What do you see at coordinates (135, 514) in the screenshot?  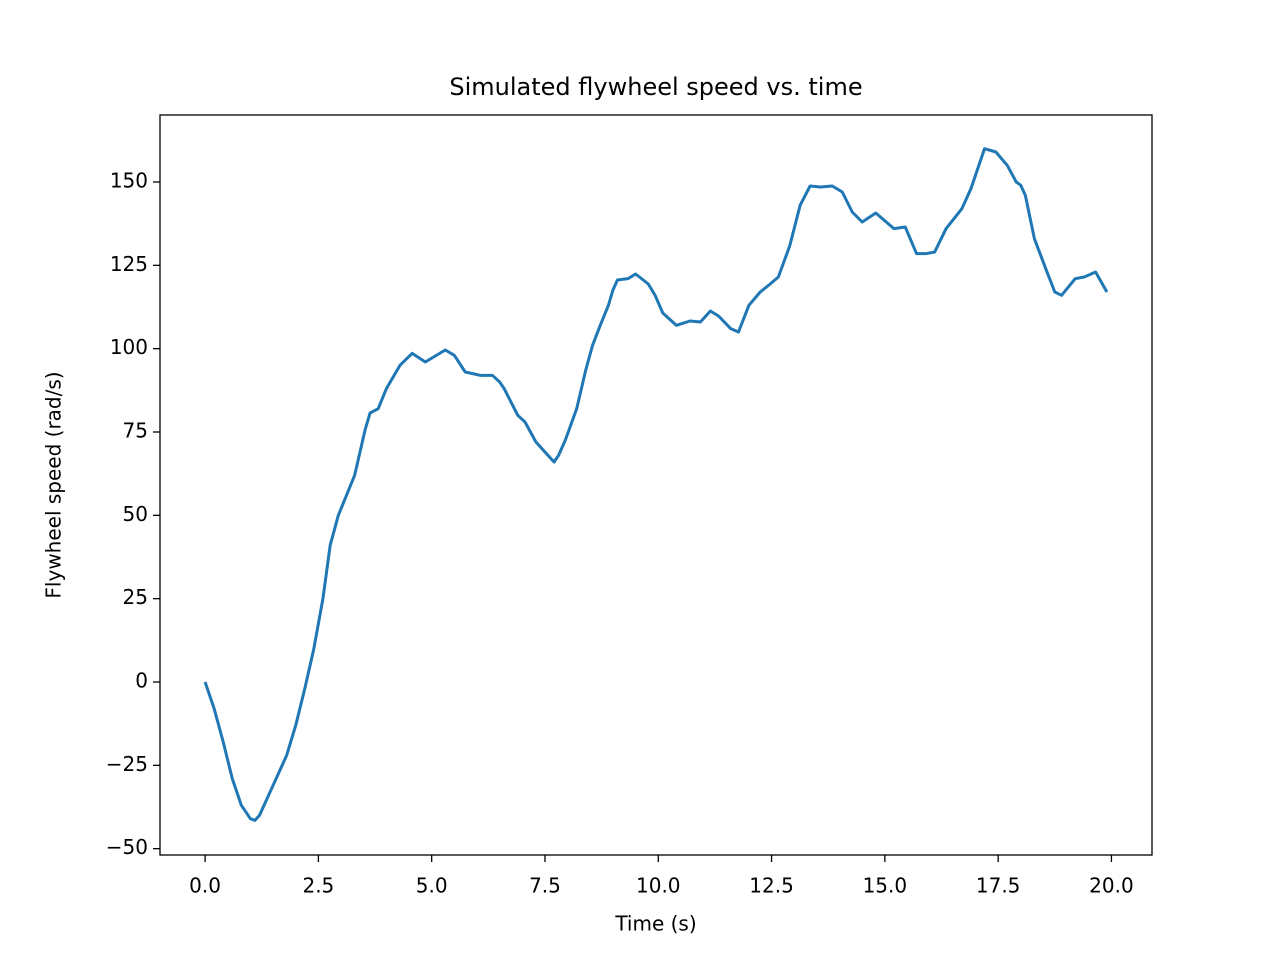 I see `y-tick-label: 50` at bounding box center [135, 514].